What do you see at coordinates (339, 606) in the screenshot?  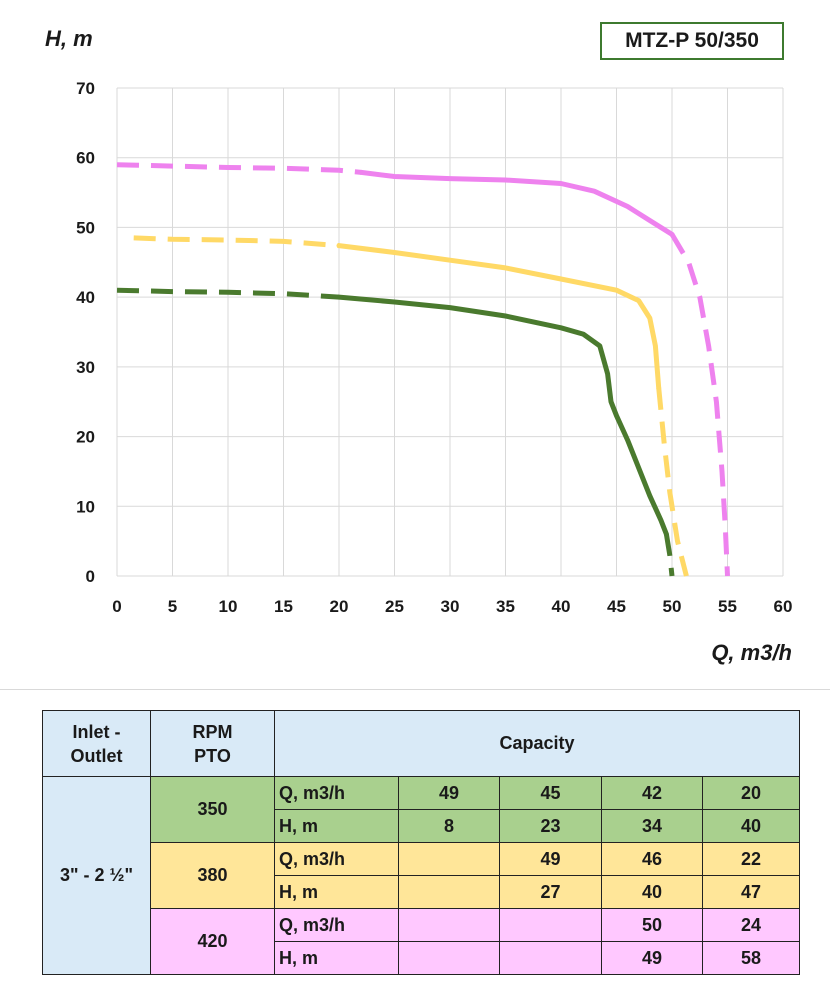 I see `x-tick-label: 20` at bounding box center [339, 606].